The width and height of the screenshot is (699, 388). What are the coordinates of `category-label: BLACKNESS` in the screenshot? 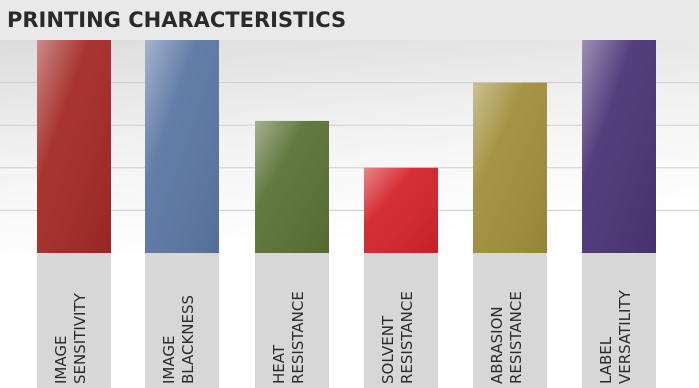 It's located at (188, 339).